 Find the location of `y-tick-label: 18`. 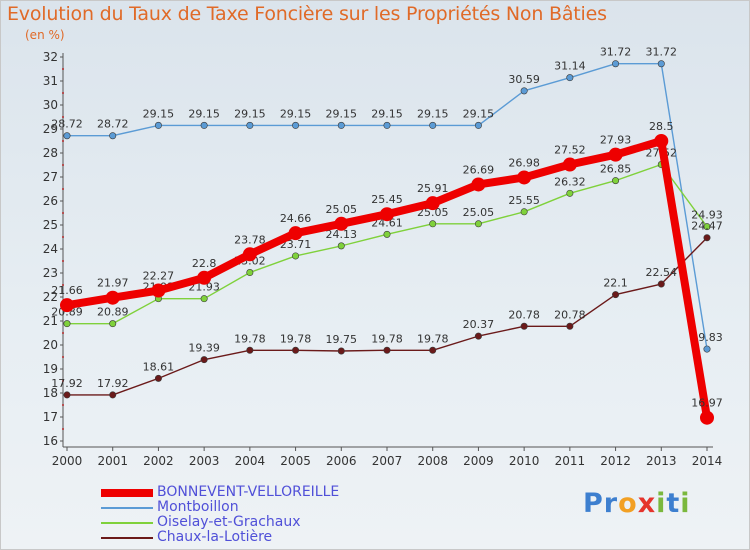

y-tick-label: 18 is located at coordinates (50, 393).